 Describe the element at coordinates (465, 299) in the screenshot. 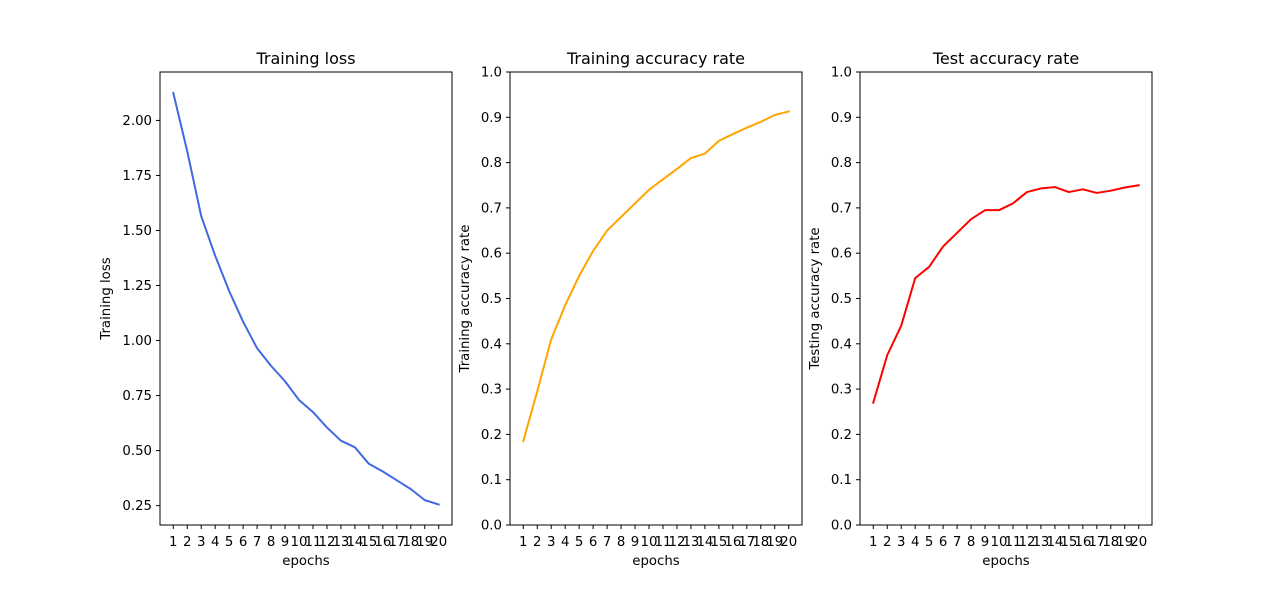

I see `y-axis-label: Training accuracy rate` at that location.